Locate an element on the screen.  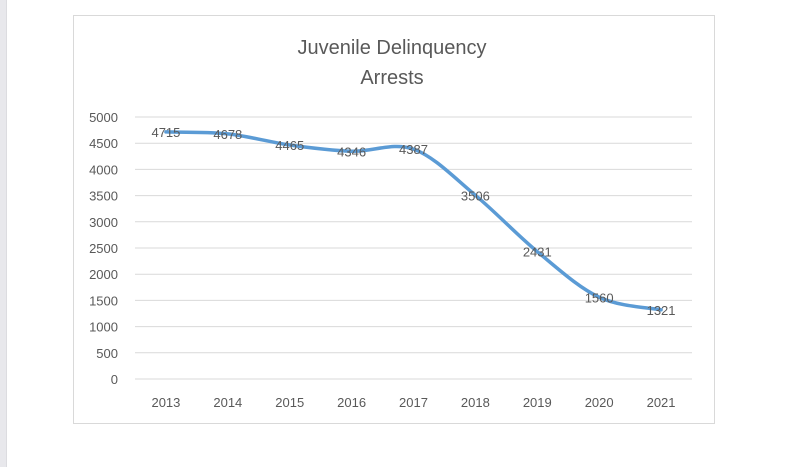
chart-title-line-2: Arrests is located at coordinates (391, 78).